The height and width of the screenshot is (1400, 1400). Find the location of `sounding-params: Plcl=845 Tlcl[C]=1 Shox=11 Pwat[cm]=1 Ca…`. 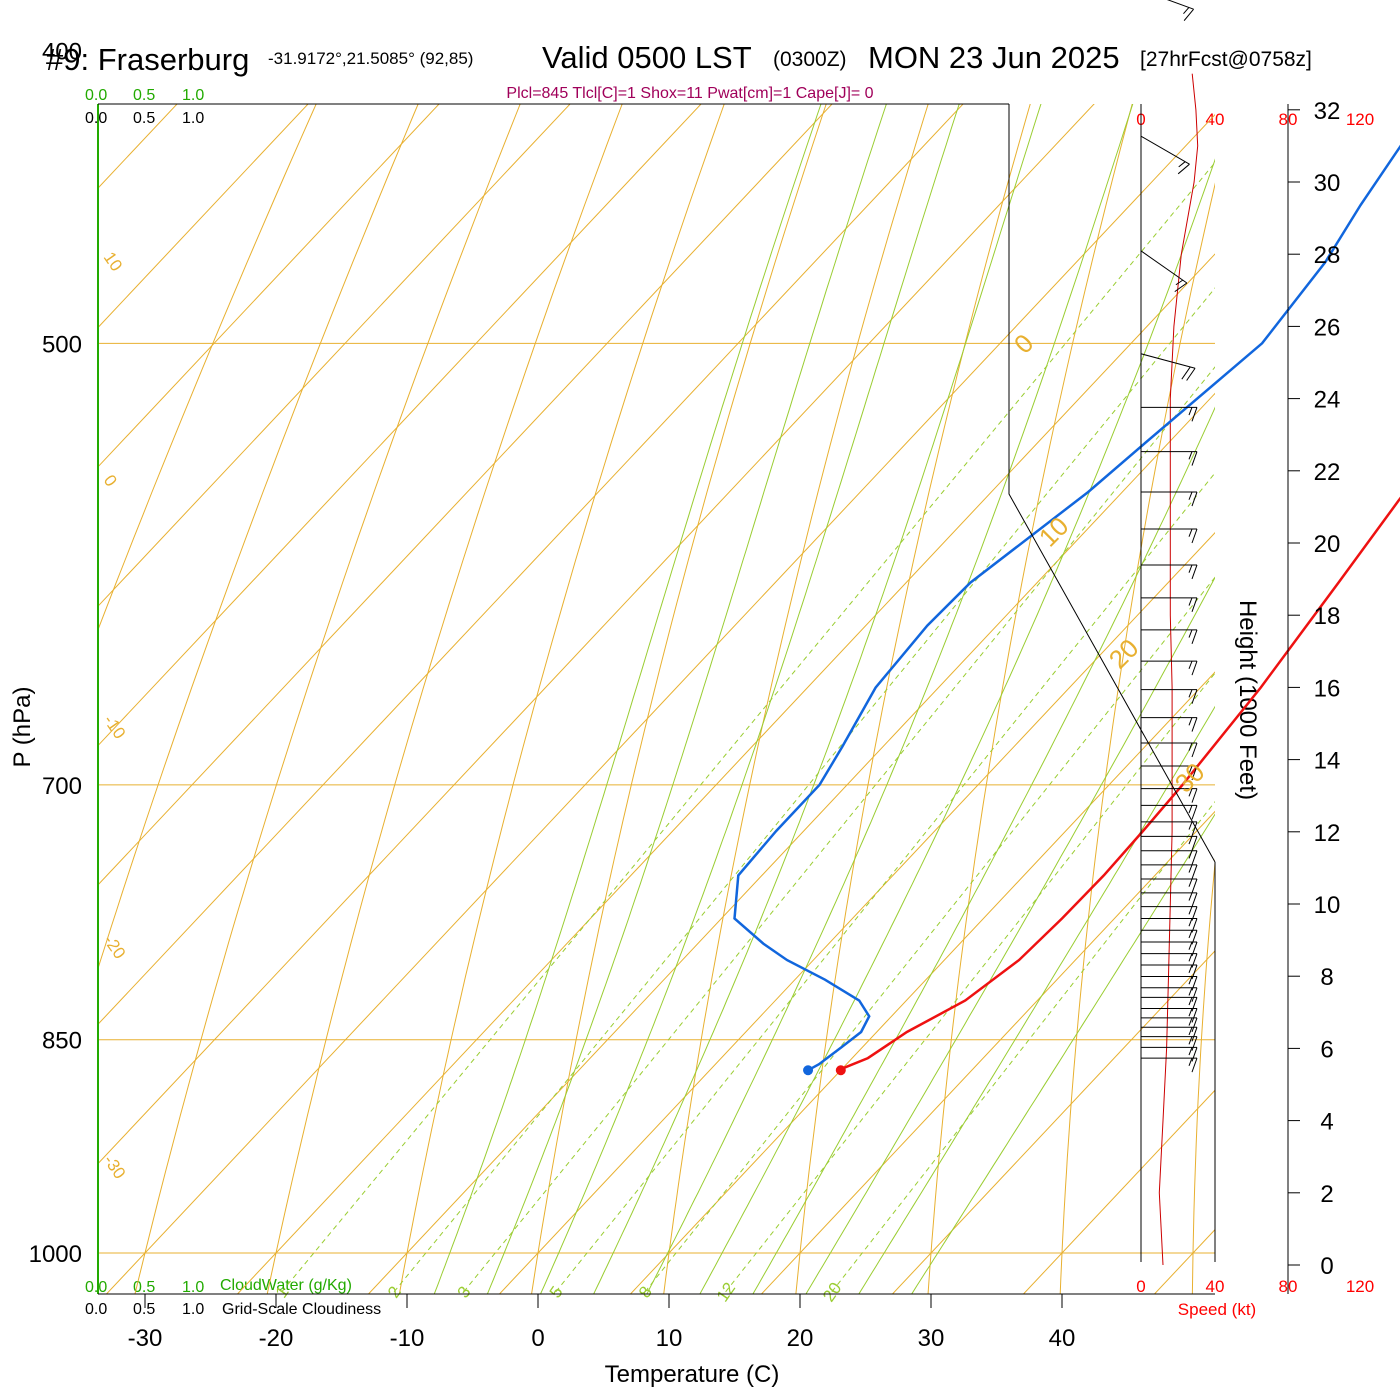

sounding-params: Plcl=845 Tlcl[C]=1 Shox=11 Pwat[cm]=1 Ca… is located at coordinates (689, 93).